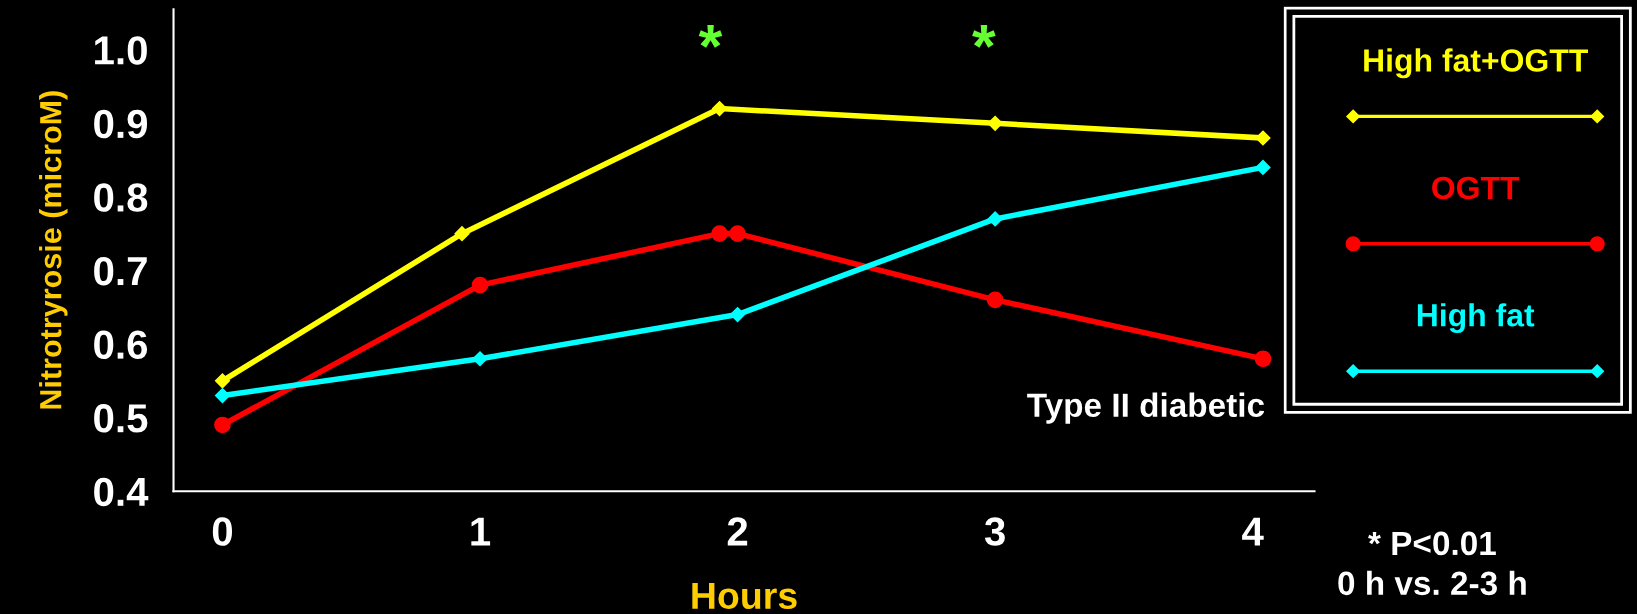 Image resolution: width=1637 pixels, height=614 pixels. What do you see at coordinates (994, 531) in the screenshot?
I see `x-tick-label: 3` at bounding box center [994, 531].